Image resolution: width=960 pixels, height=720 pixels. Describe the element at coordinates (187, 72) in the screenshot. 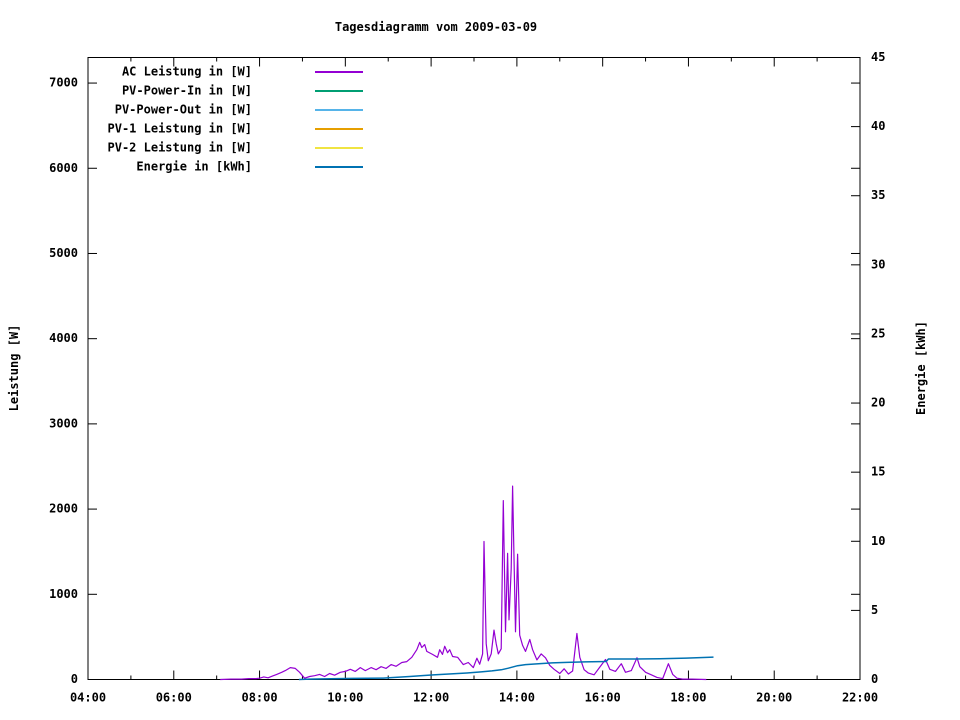

I see `legend-label: AC Leistung in [W]` at that location.